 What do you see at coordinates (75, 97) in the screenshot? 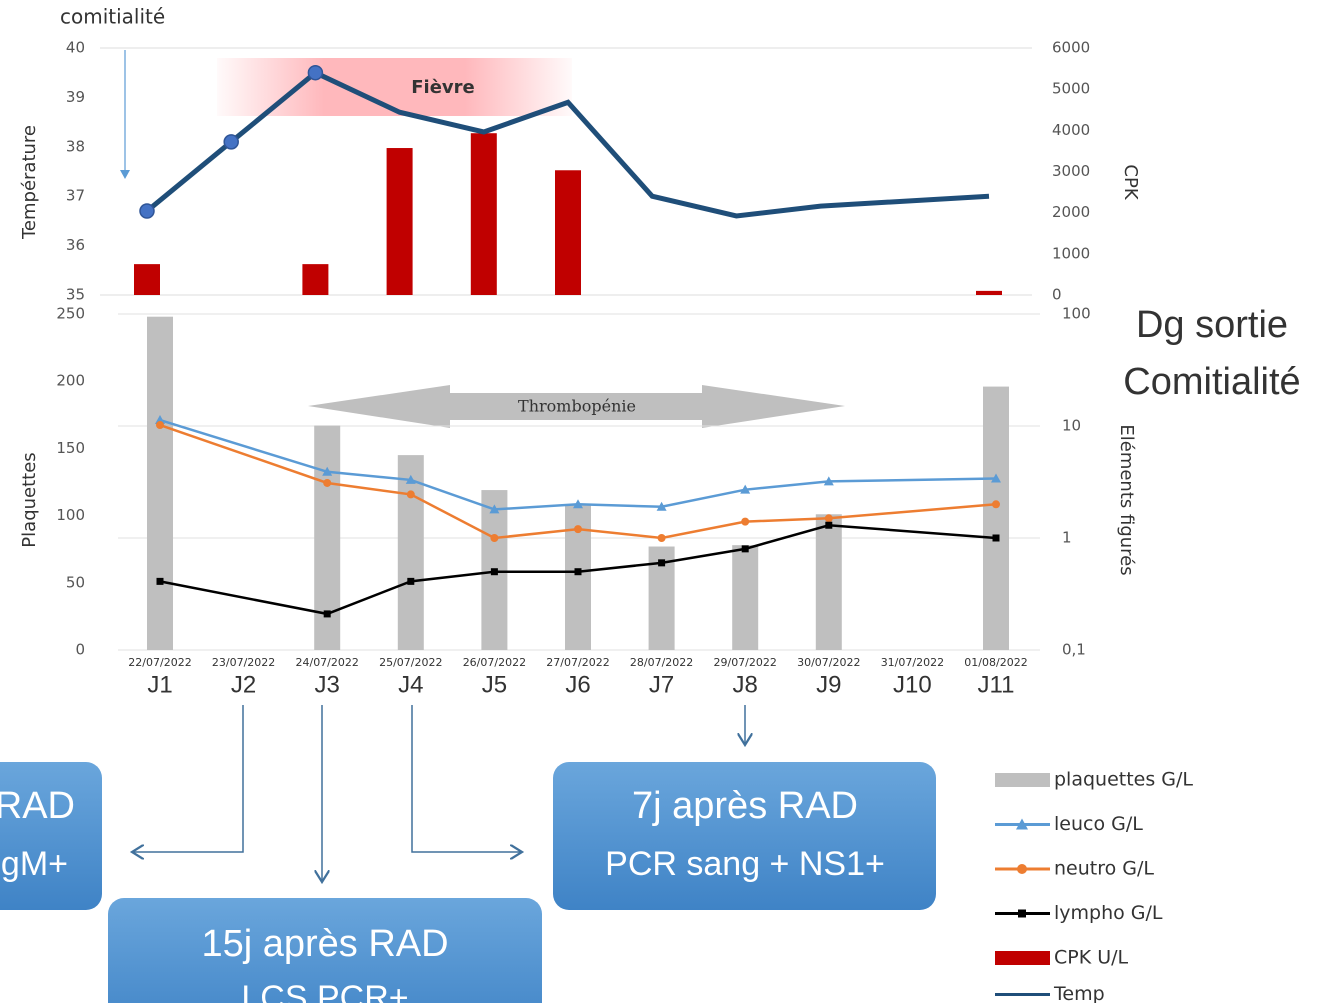
I see `y-tick-label: 39` at bounding box center [75, 97].